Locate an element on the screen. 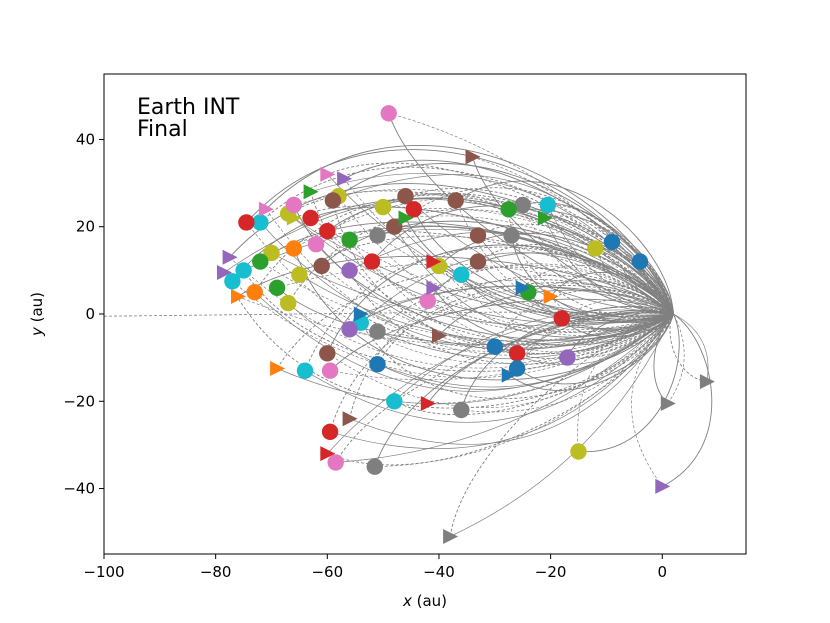 The image size is (830, 623). x-tick-label: −80 is located at coordinates (216, 572).